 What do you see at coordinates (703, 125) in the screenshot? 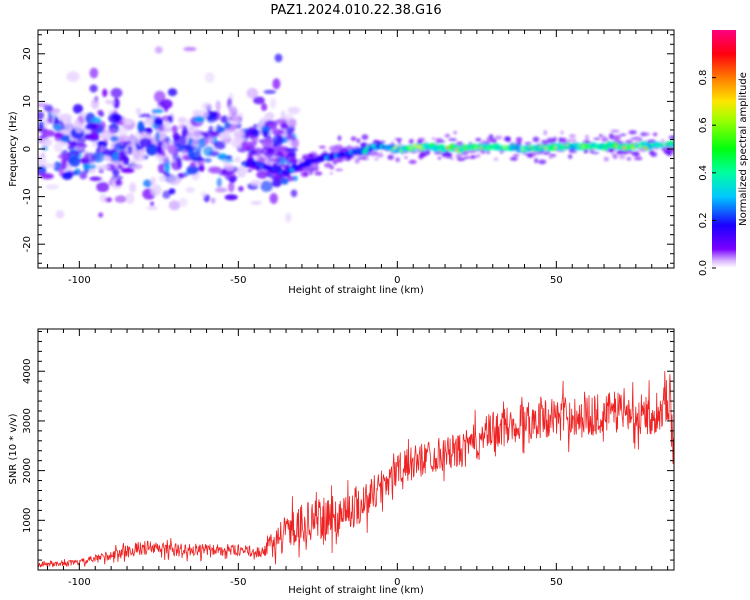
I see `colorbar-tick-label: 0.6` at bounding box center [703, 125].